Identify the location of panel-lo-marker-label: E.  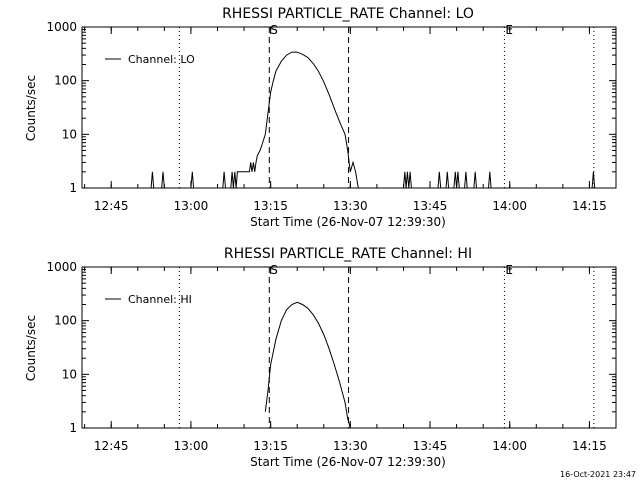
(509, 30).